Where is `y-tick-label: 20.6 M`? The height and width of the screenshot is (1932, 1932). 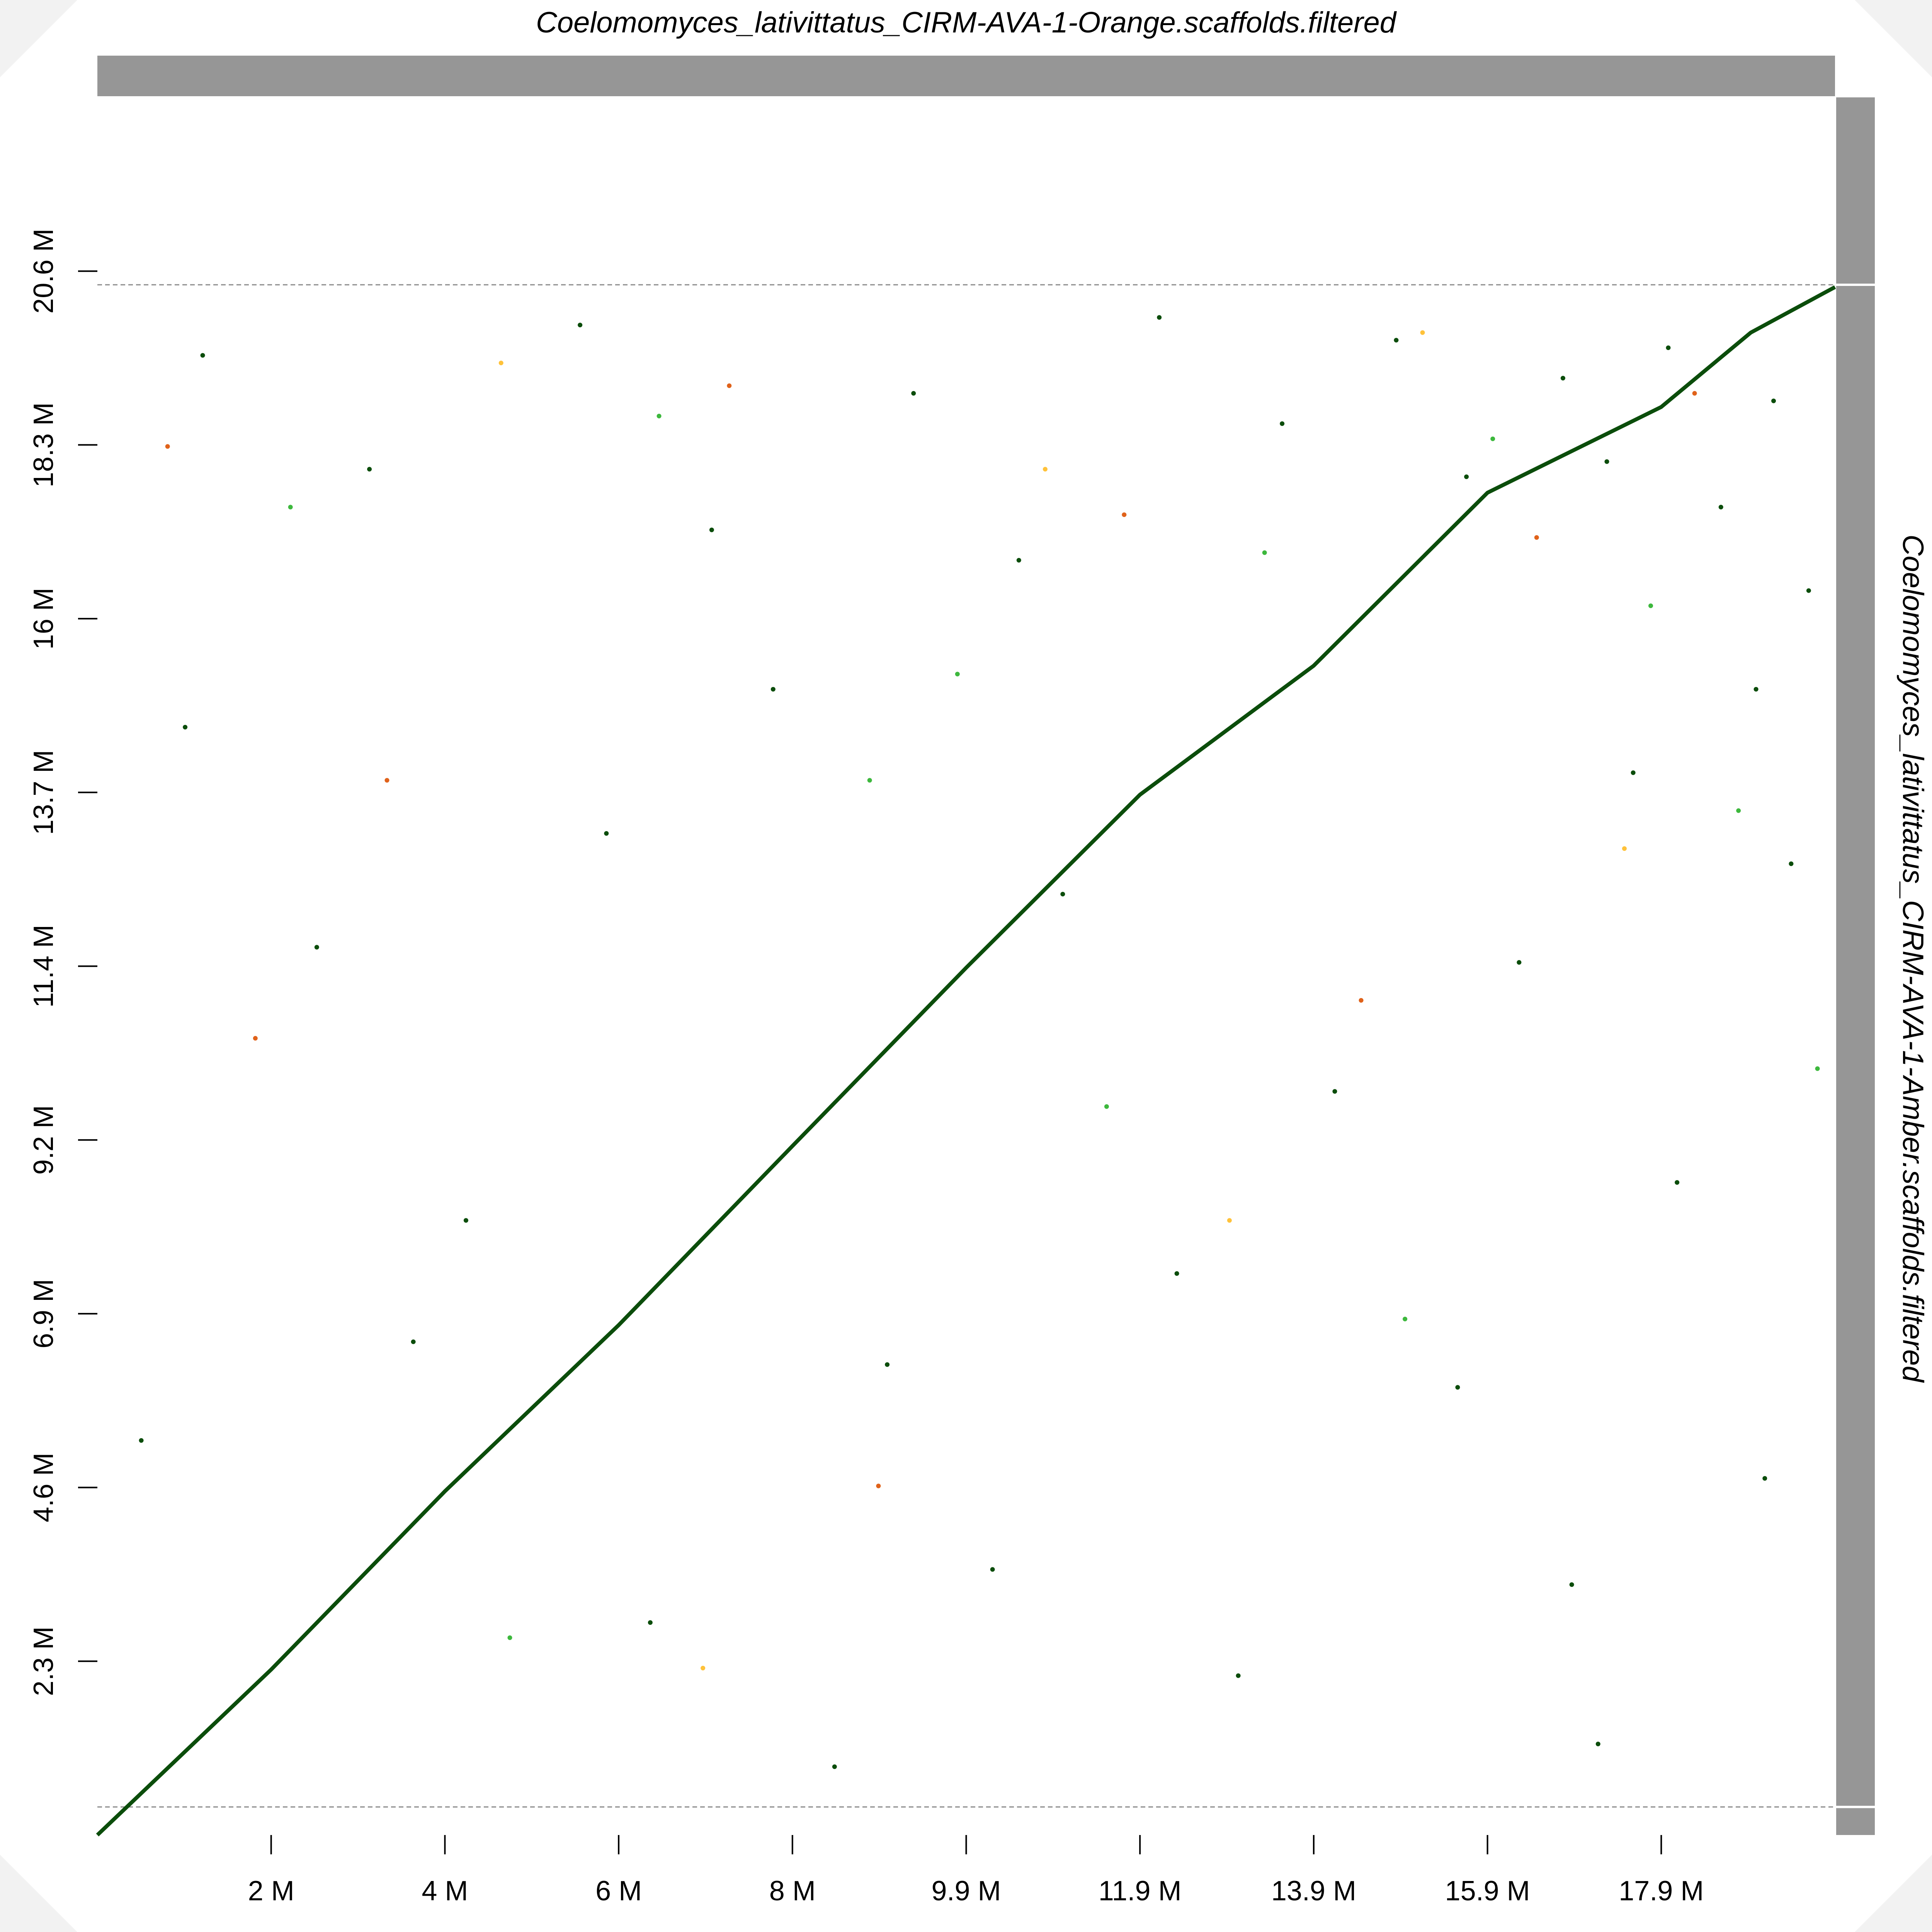 y-tick-label: 20.6 M is located at coordinates (43, 271).